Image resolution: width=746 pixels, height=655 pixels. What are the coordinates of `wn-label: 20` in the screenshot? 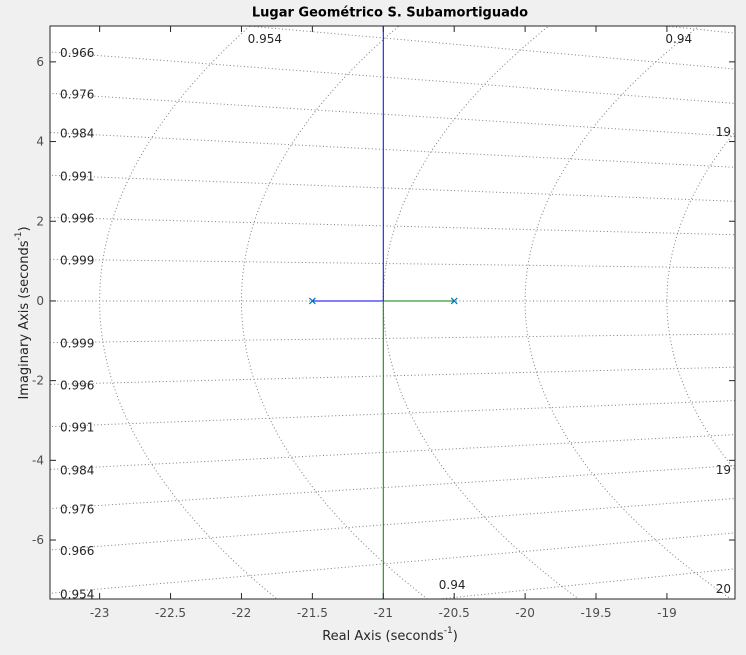 It's located at (723, 589).